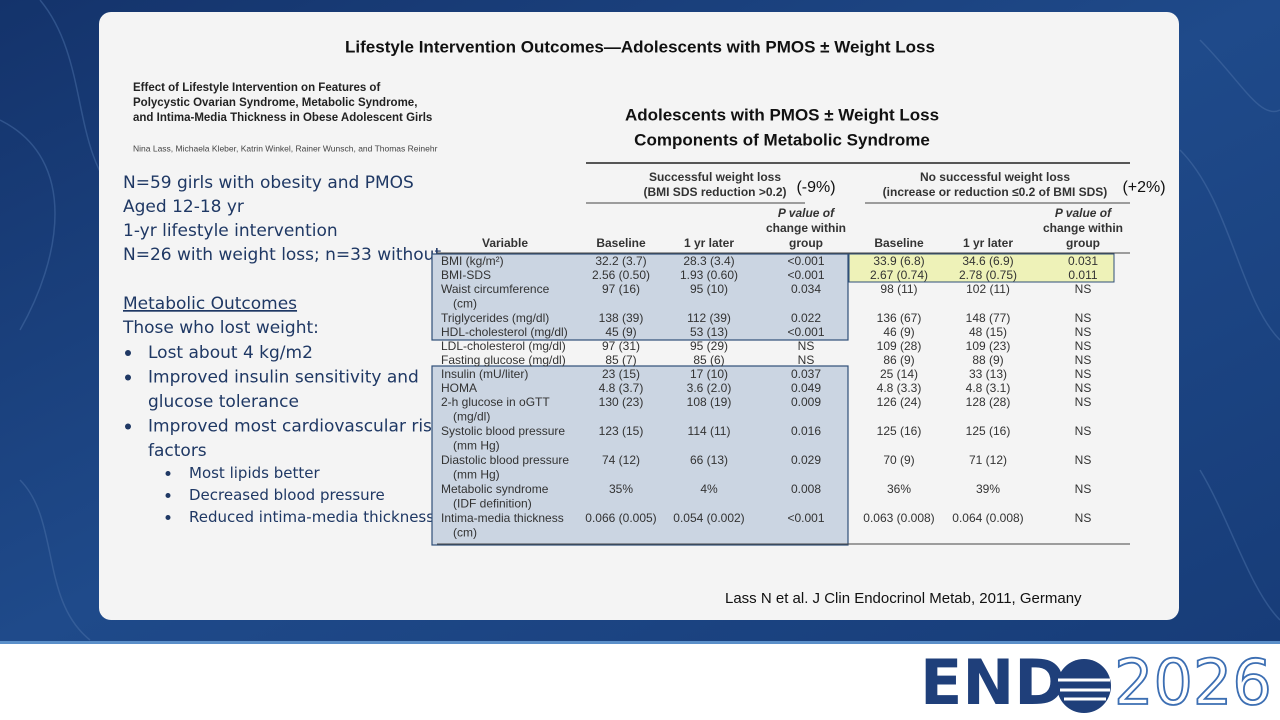 Image resolution: width=1280 pixels, height=720 pixels. I want to click on column-header: Variable, so click(505, 243).